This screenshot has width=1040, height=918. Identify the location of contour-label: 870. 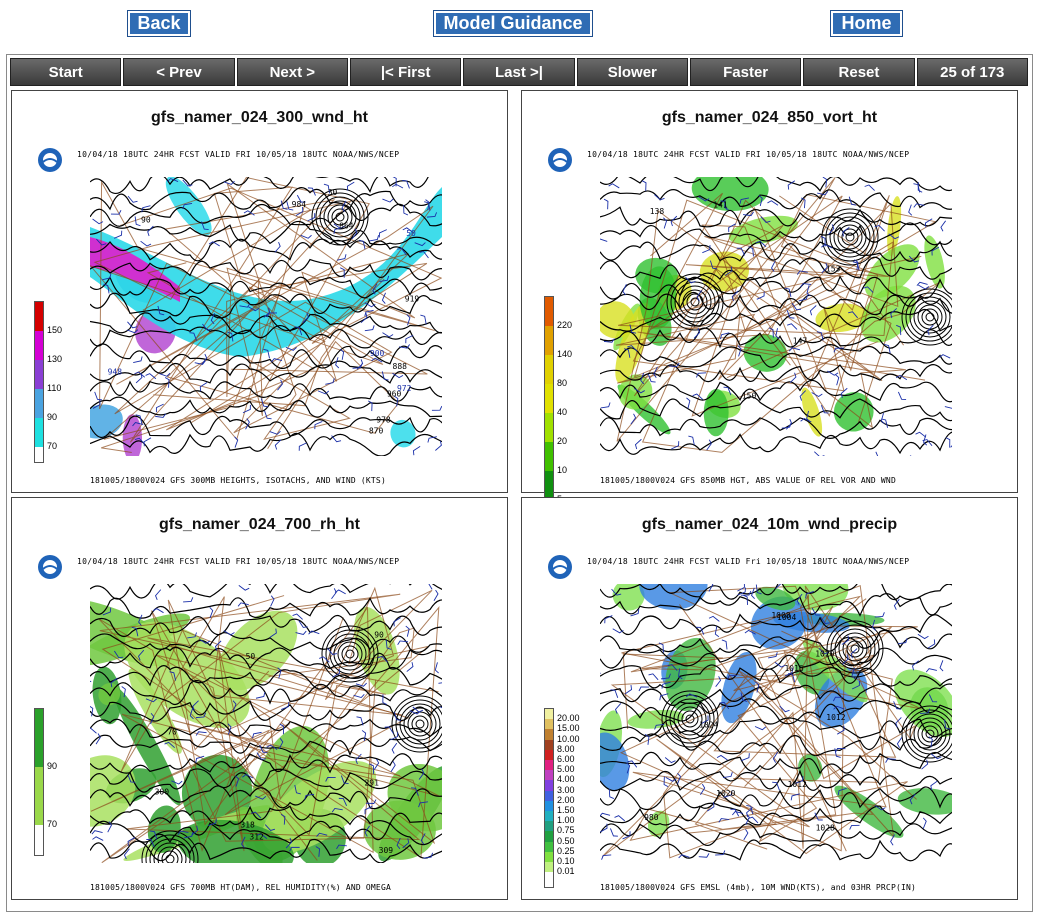
(376, 431).